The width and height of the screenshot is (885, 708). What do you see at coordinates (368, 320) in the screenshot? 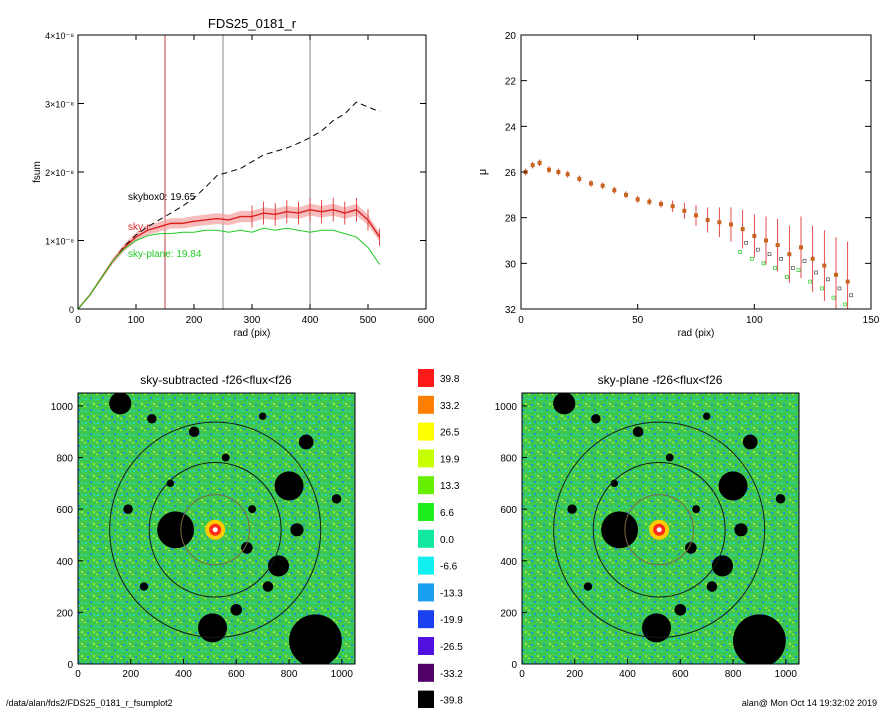
I see `x-tick-label: 500` at bounding box center [368, 320].